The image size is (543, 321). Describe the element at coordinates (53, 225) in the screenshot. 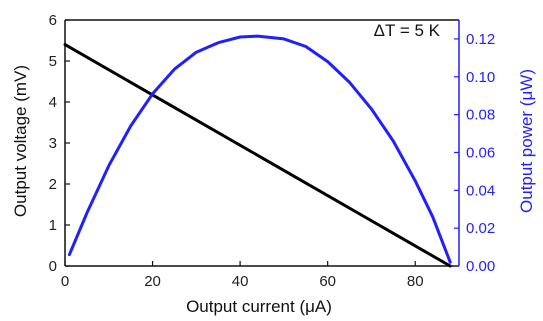

I see `left-tick-label: 1` at that location.